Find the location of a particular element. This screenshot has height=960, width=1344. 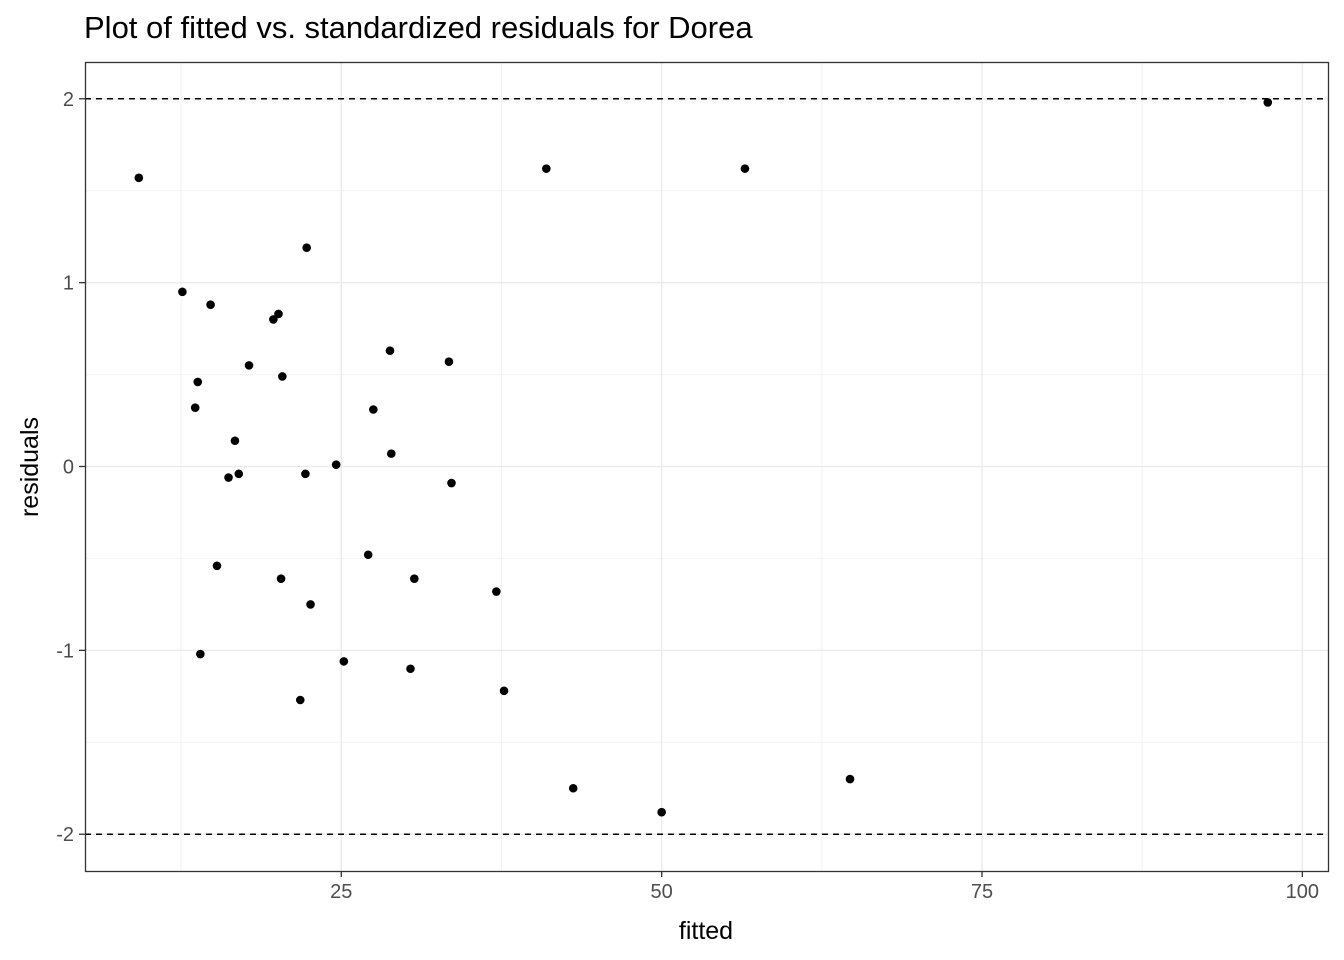

y-tick-label: 1 is located at coordinates (68, 284).